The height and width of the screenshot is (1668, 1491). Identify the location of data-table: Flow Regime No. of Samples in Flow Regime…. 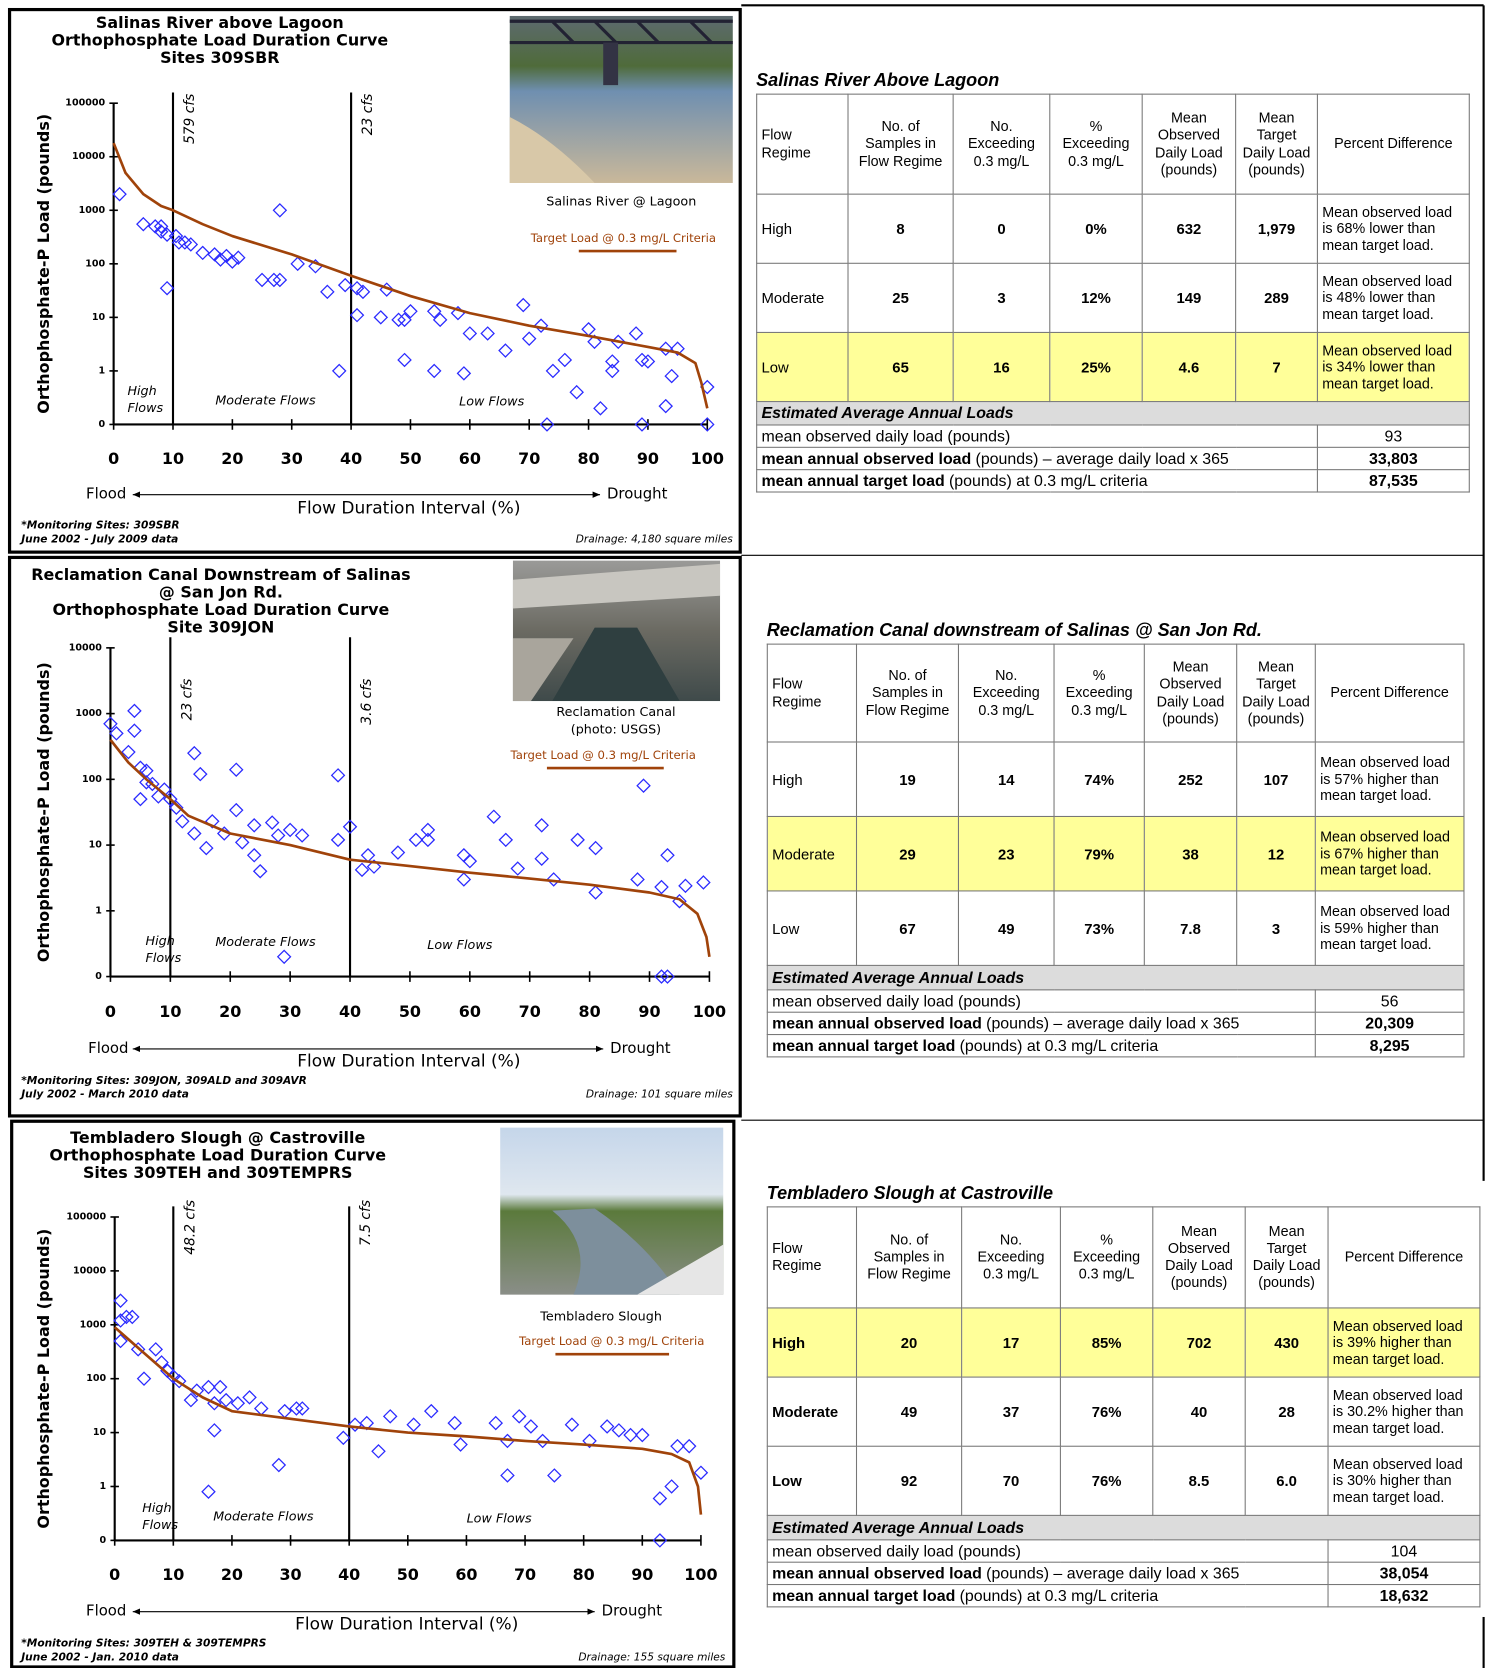
(1115, 850).